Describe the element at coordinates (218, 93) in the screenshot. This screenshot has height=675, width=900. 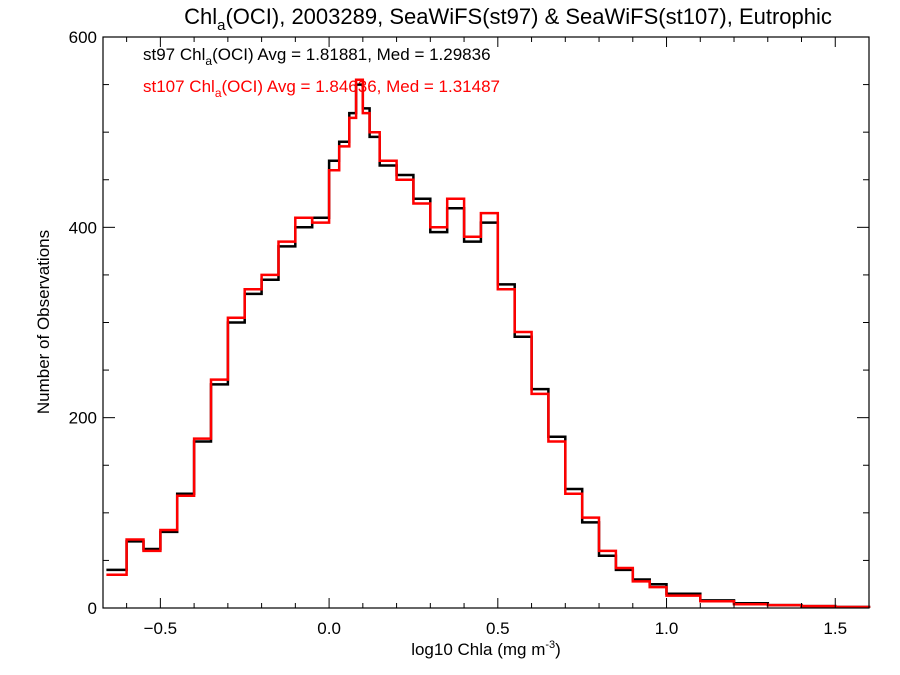
I see `legend-st107-subscript: a` at that location.